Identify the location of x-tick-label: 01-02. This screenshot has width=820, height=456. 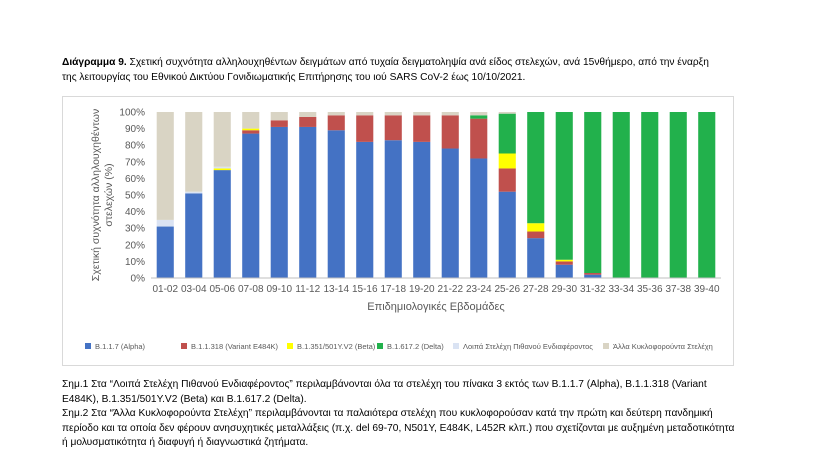
(165, 289).